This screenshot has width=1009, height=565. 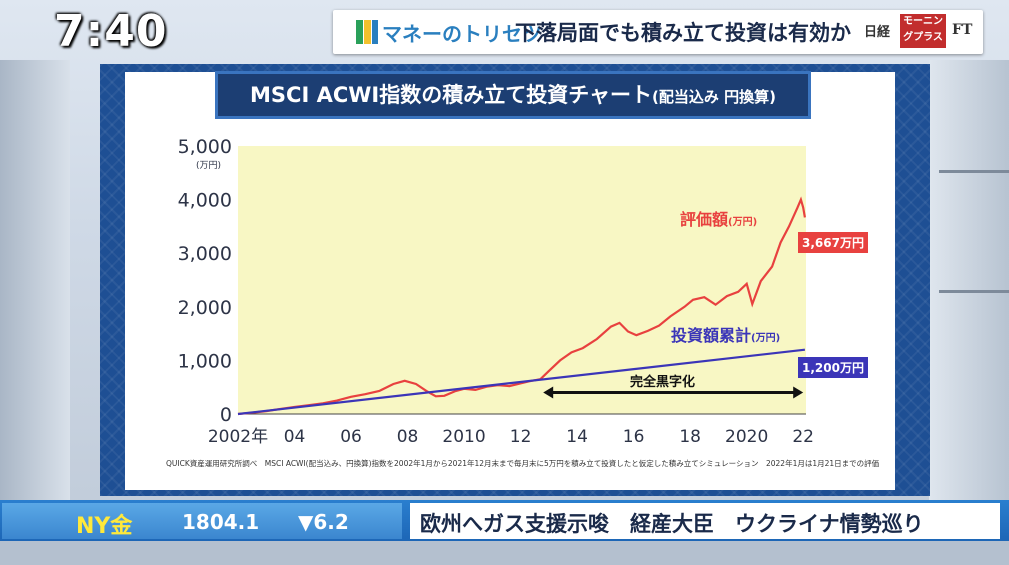 I want to click on annotation-full-profit: 完全黒字化, so click(x=663, y=382).